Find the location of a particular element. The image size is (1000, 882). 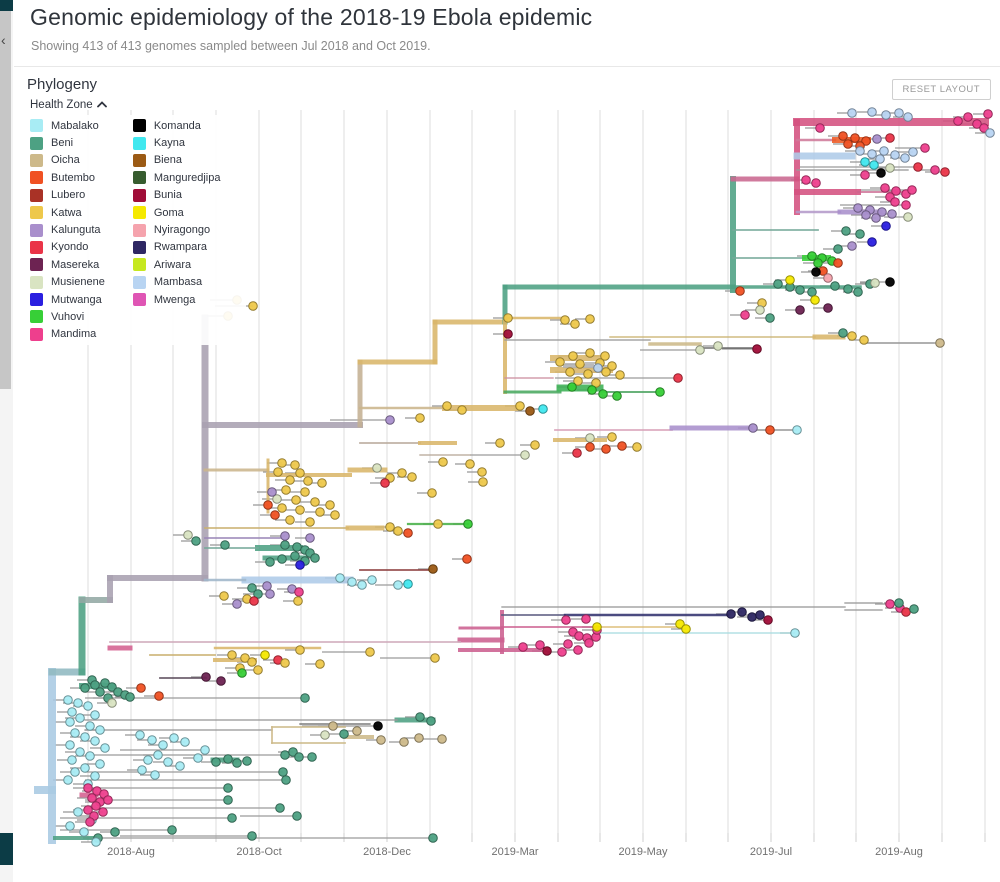

legend-item-mas: Masereka is located at coordinates (67, 264).